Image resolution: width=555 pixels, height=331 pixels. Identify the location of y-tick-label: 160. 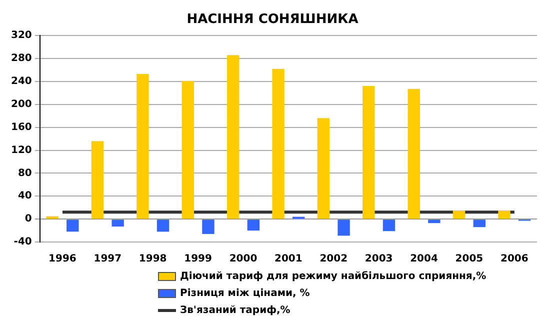
(21, 127).